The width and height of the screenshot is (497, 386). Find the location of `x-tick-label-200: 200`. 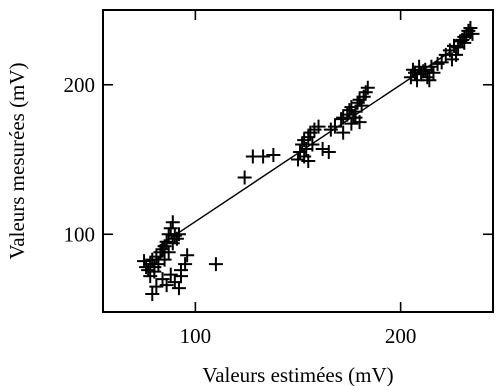

x-tick-label-200: 200 is located at coordinates (401, 336).